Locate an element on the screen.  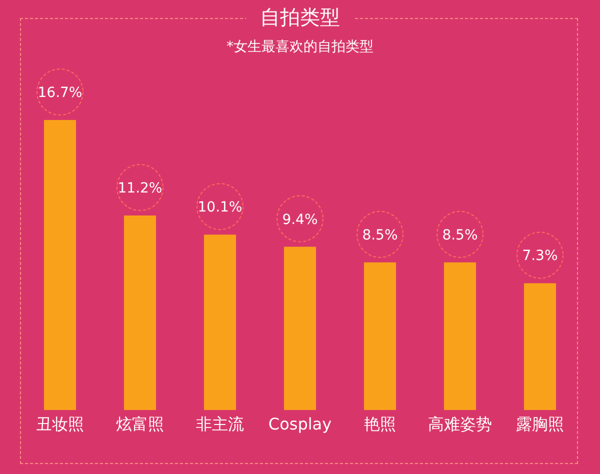
x-tick-label: 露胸照 is located at coordinates (540, 424).